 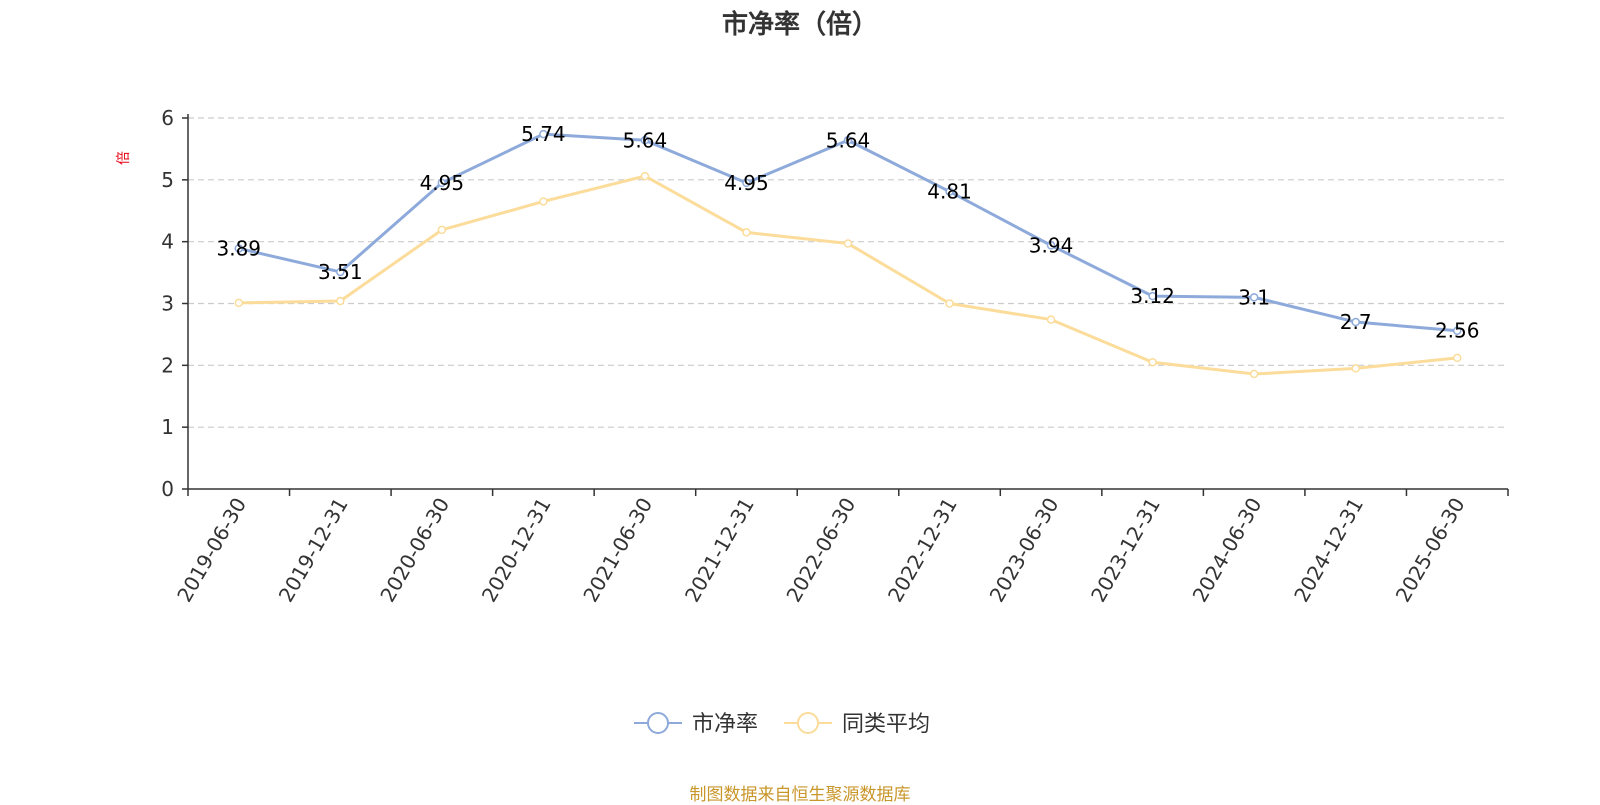 I want to click on data-label: 3.89, so click(x=239, y=248).